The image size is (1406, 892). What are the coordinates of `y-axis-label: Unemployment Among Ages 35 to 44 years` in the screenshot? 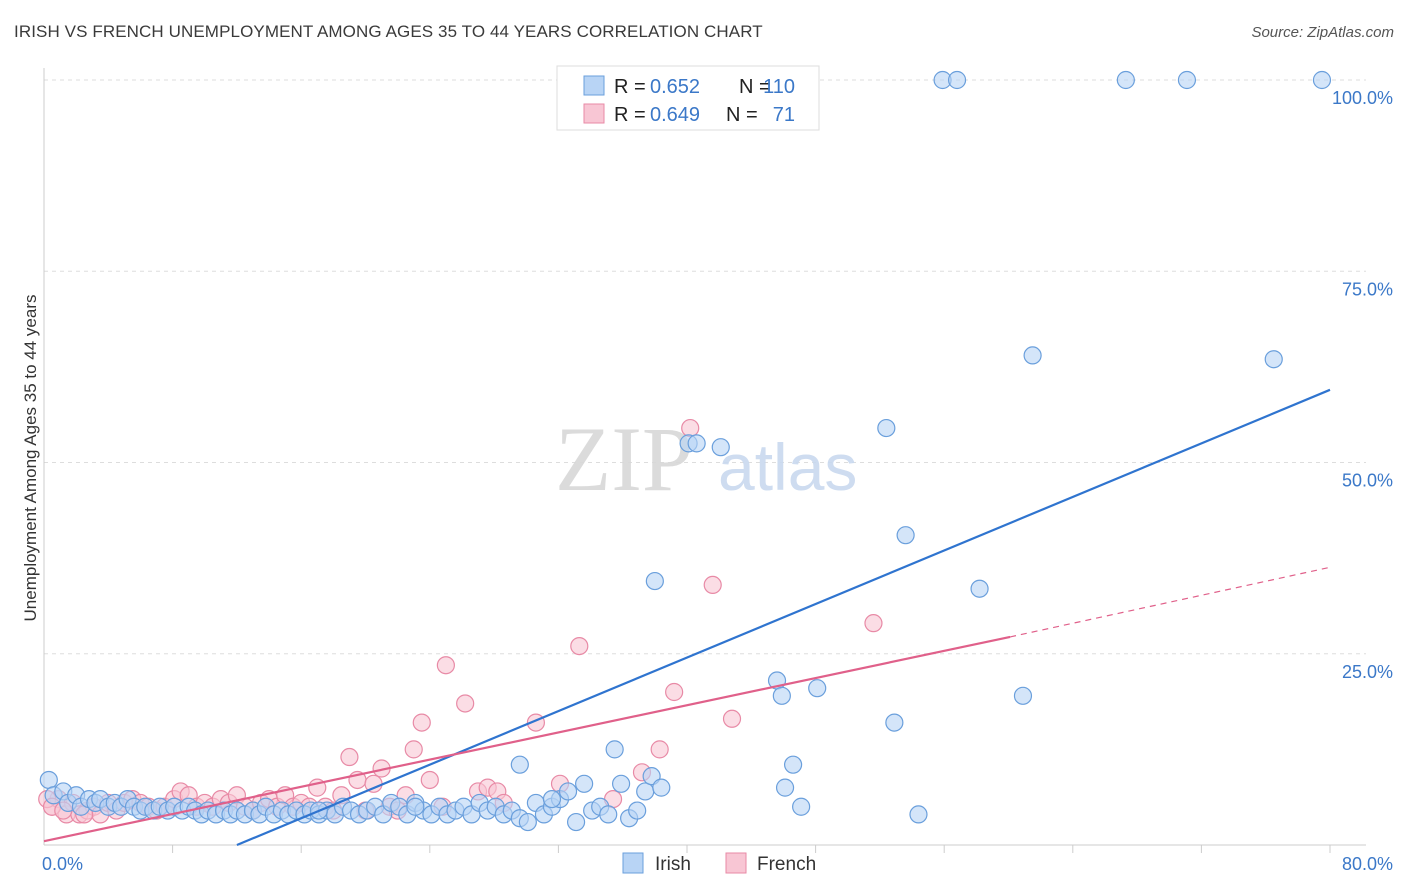 It's located at (30, 458).